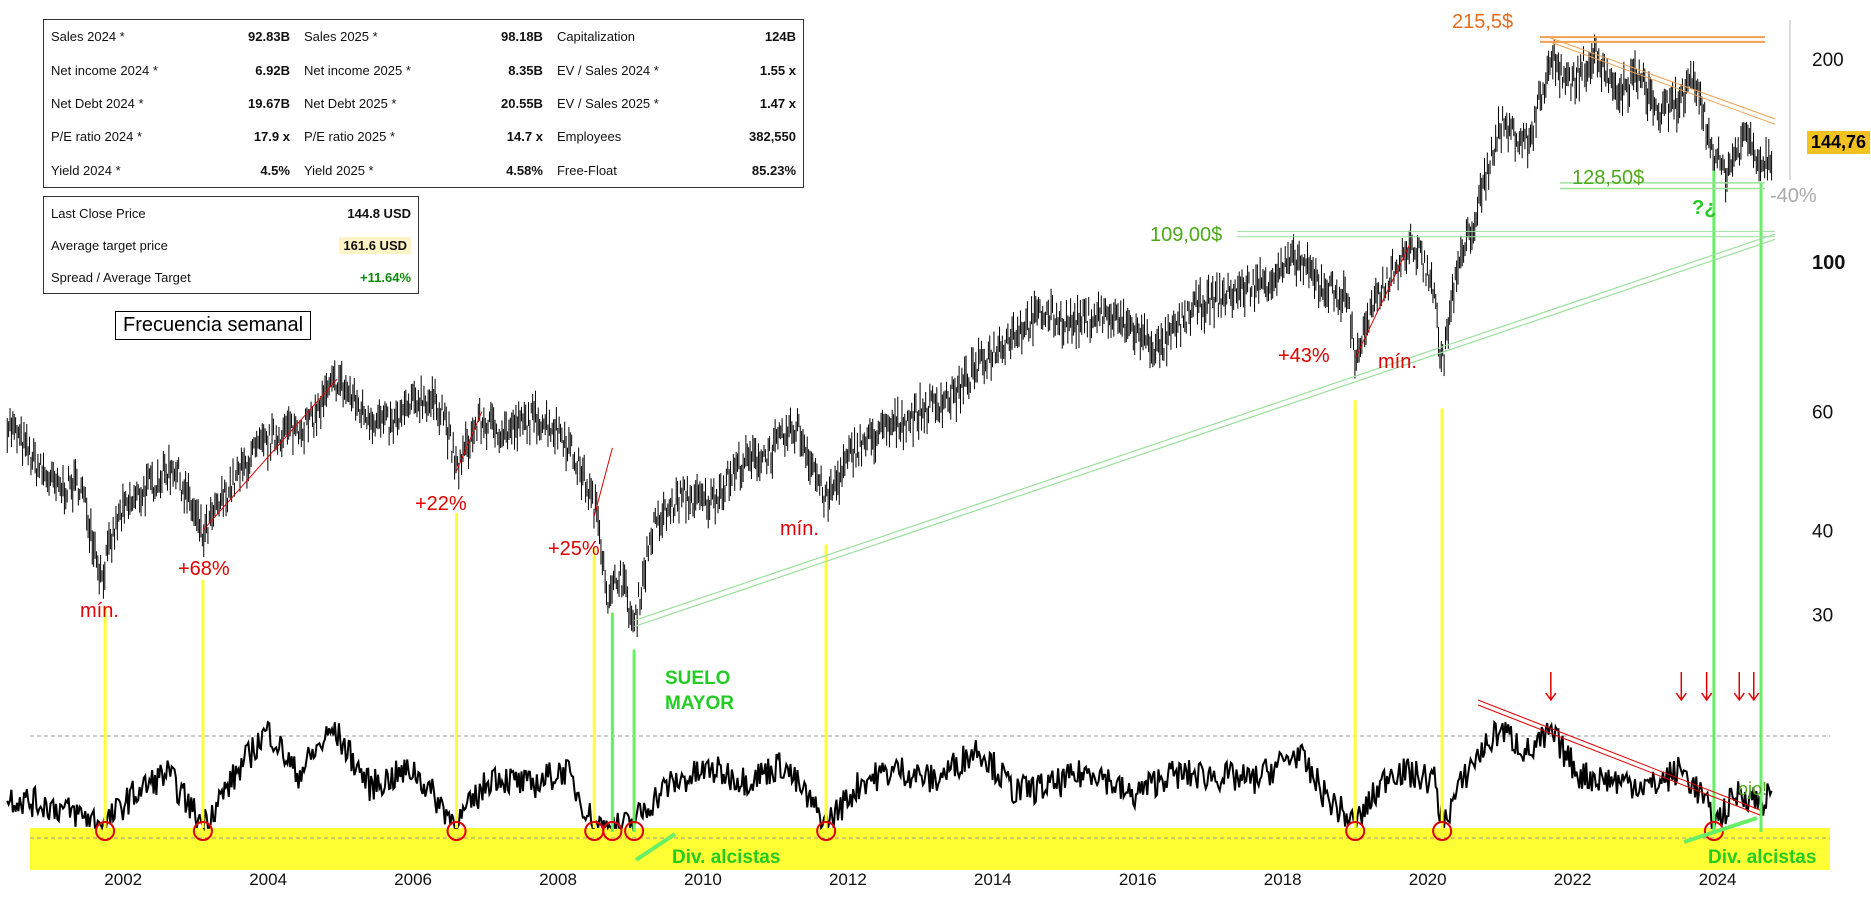 This screenshot has height=897, width=1871. What do you see at coordinates (1752, 789) in the screenshot?
I see `watch-label: ojo!` at bounding box center [1752, 789].